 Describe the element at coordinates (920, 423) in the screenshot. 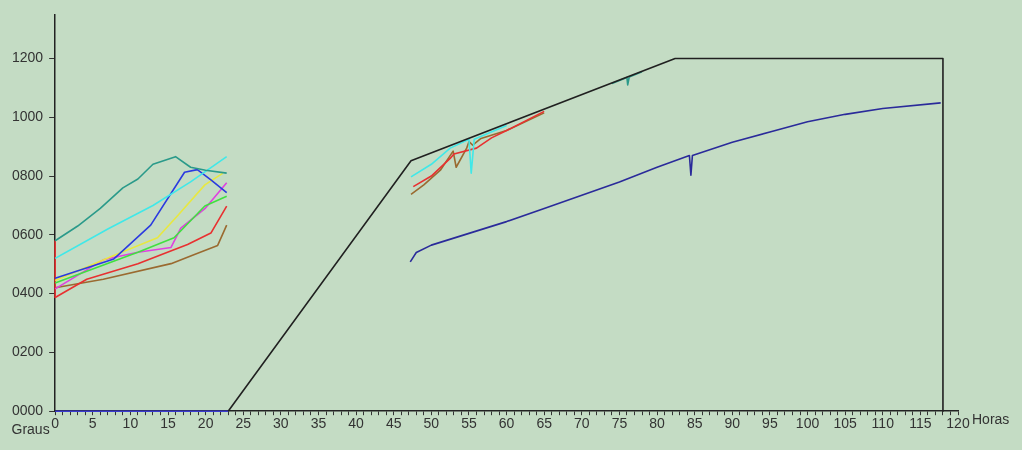

I see `x-tick-label: 115` at that location.